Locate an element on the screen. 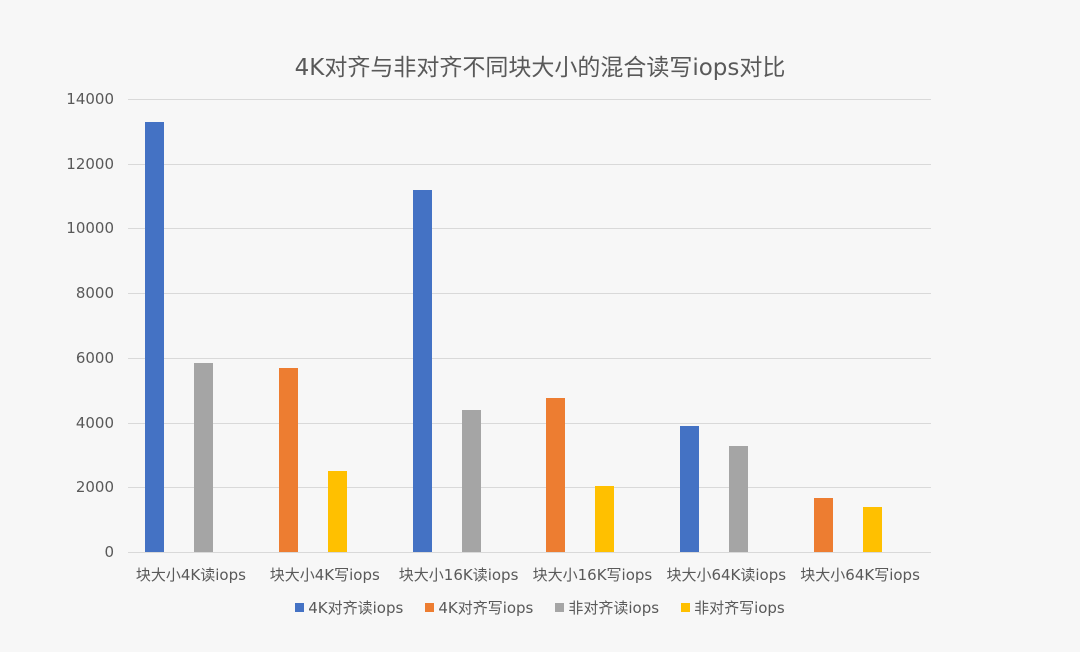  y-tick-label: 2000 is located at coordinates (94, 487).